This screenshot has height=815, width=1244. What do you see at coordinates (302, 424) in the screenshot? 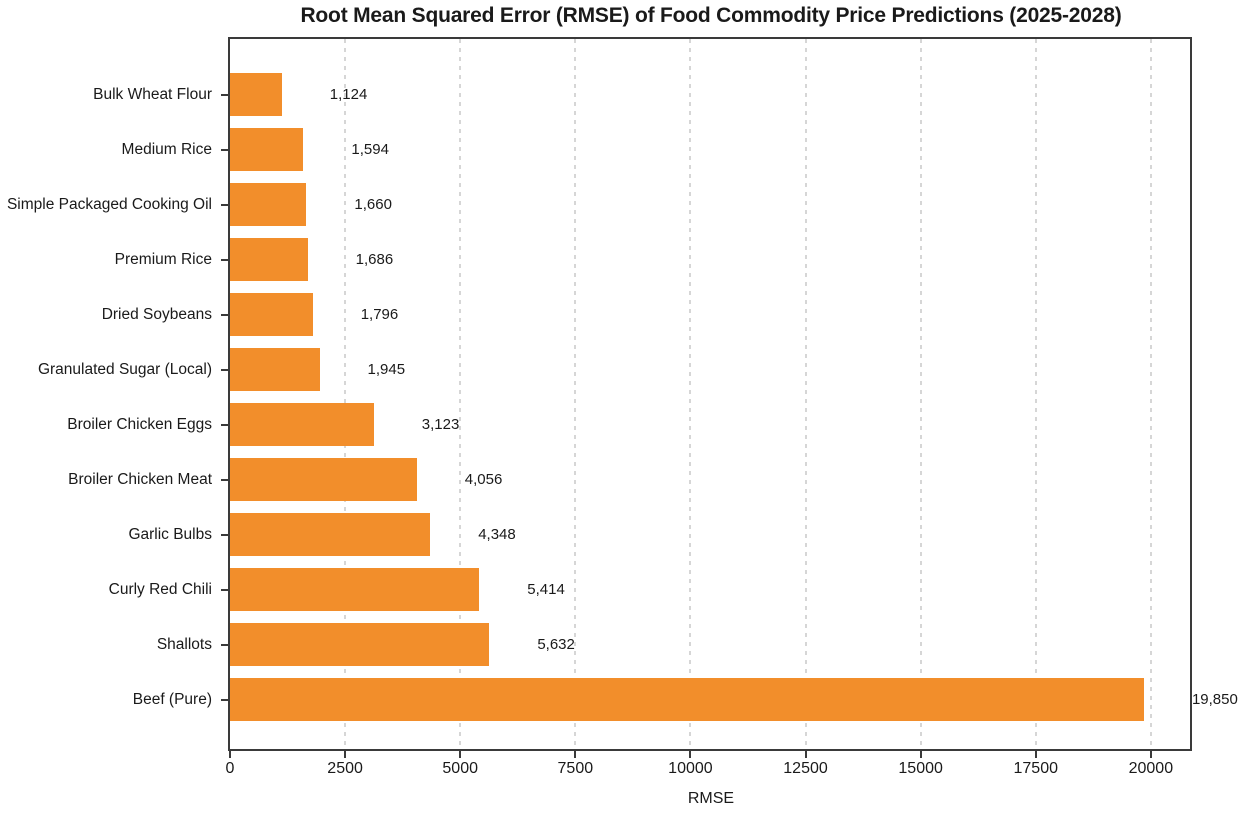
I see `bar-broiler-chicken-eggs` at bounding box center [302, 424].